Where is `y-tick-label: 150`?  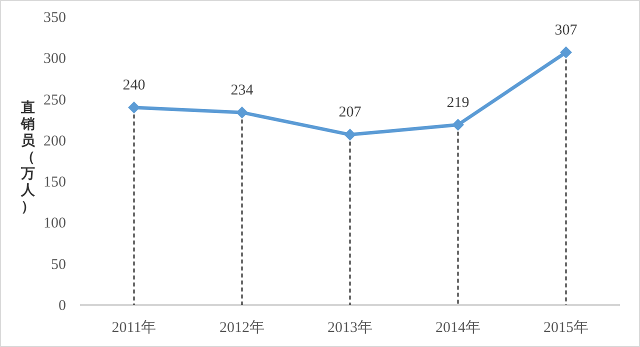 y-tick-label: 150 is located at coordinates (55, 182).